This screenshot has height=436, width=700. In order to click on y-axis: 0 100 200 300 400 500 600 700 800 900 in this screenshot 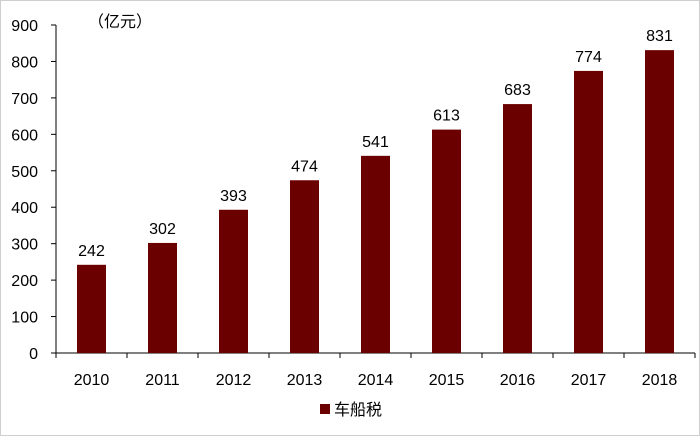, I will do `click(34, 190)`.